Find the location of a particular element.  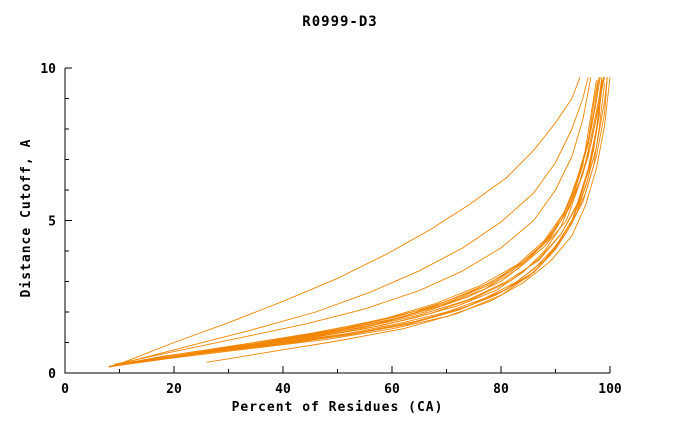

y-tick-label: 0 is located at coordinates (52, 374).